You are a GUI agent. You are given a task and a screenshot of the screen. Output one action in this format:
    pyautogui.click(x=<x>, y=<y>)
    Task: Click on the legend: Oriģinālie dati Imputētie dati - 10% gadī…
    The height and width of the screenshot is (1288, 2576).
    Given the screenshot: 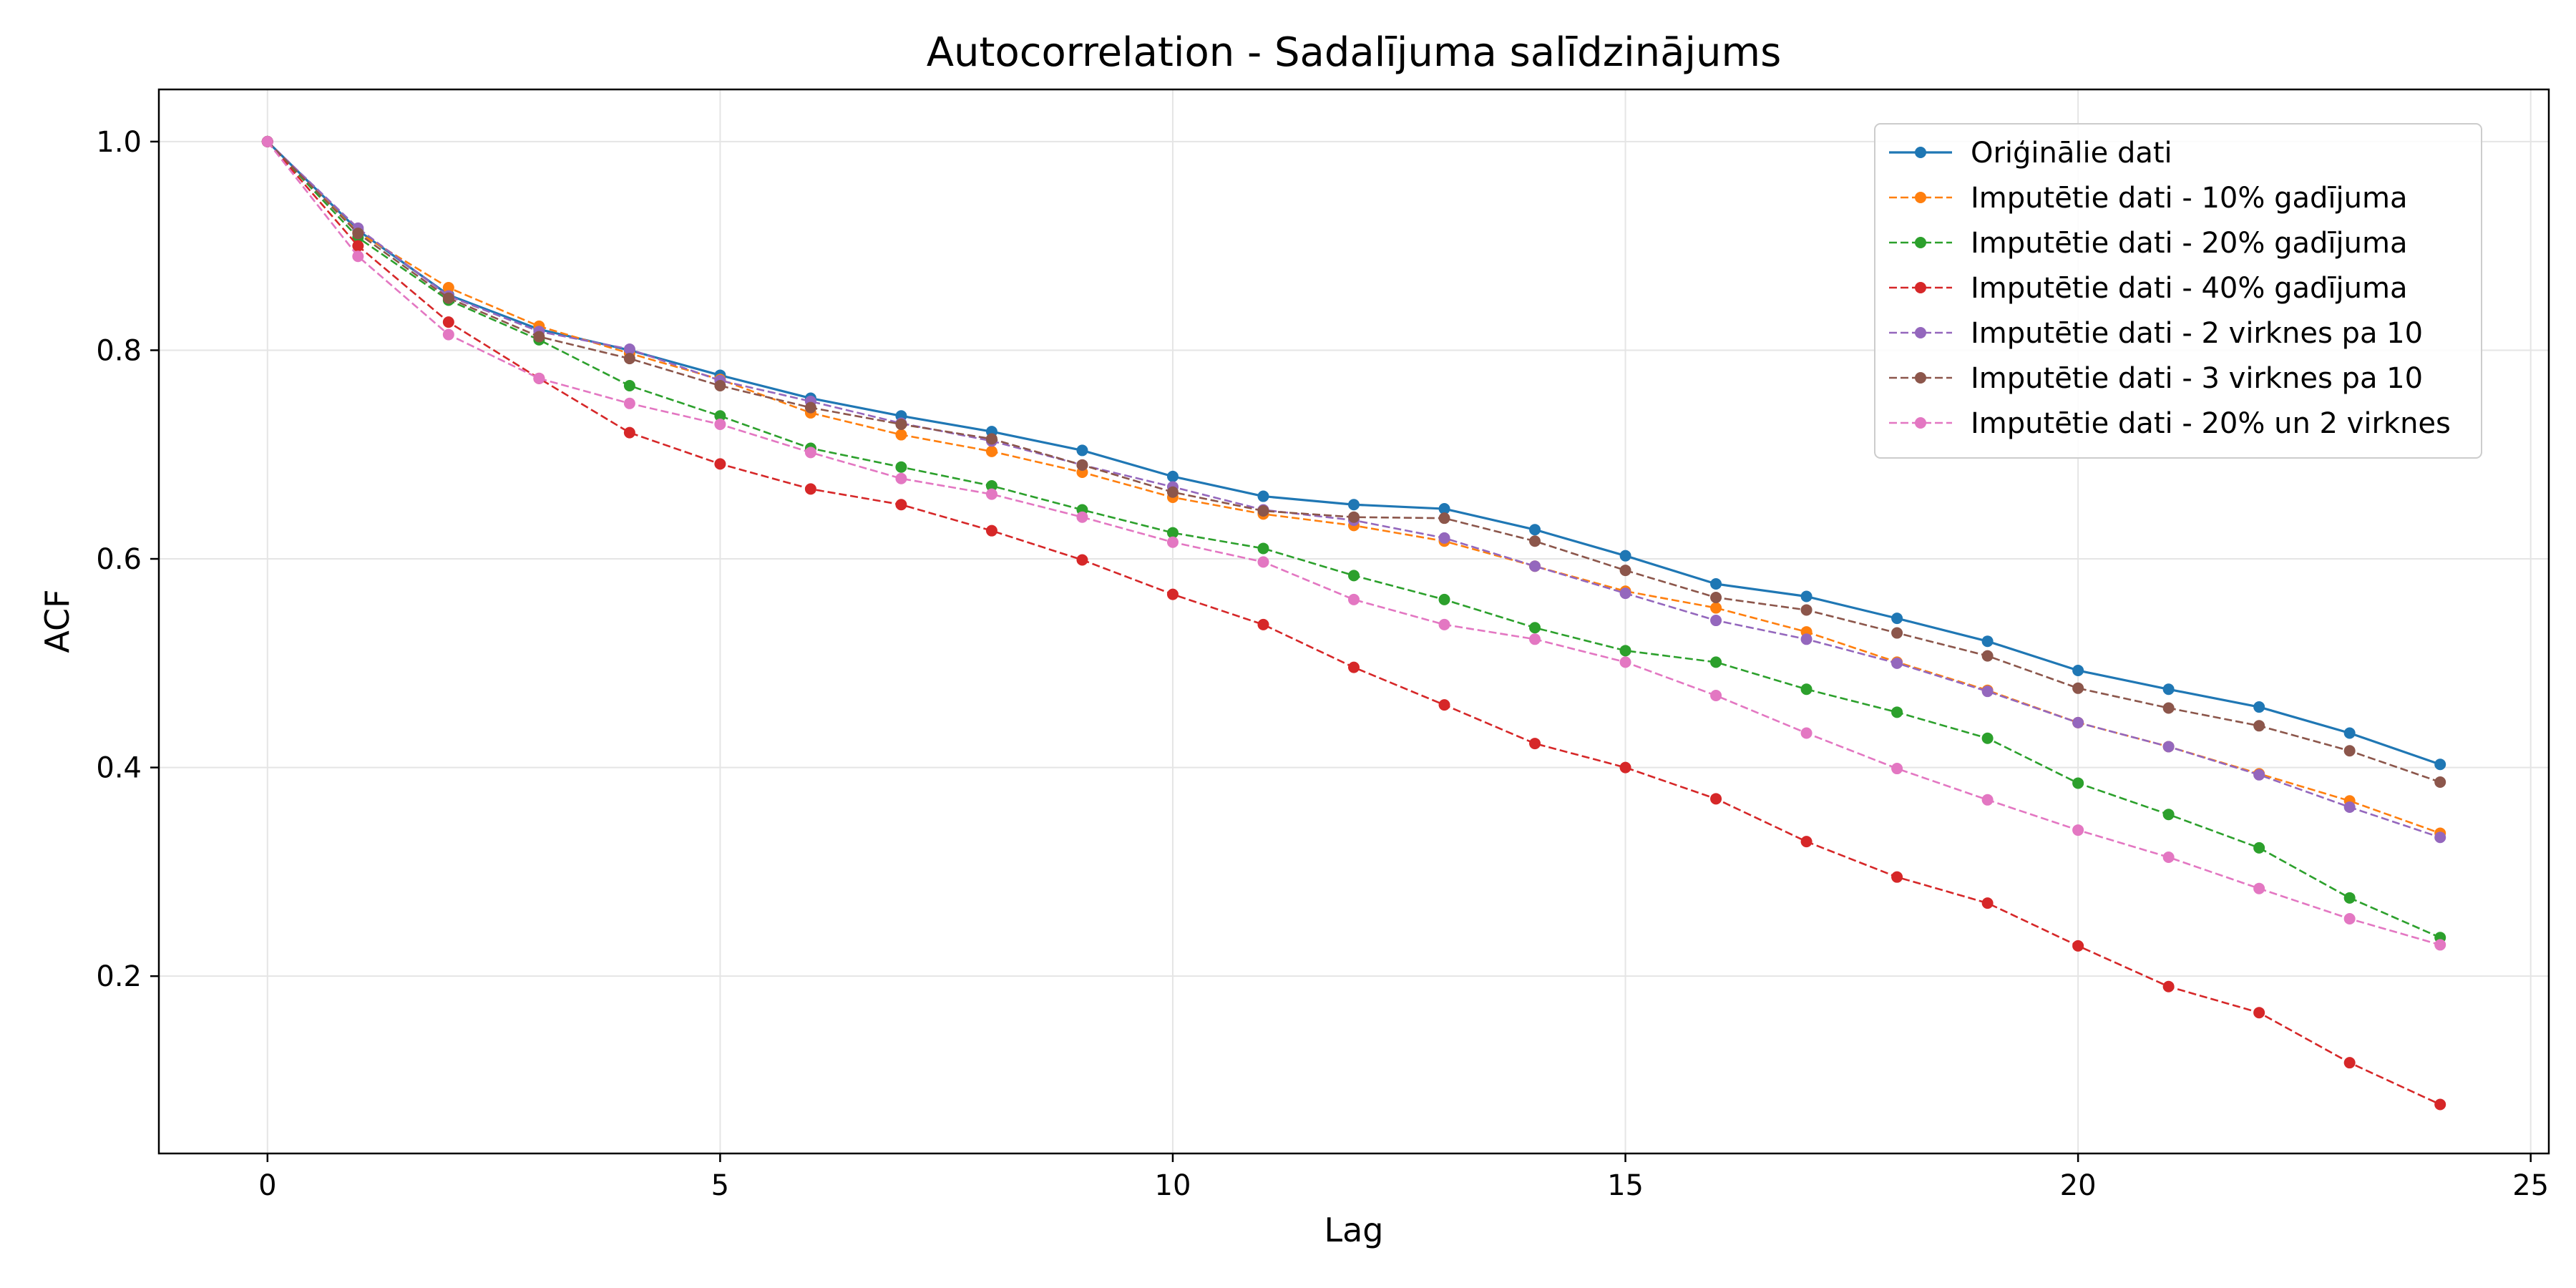 What is the action you would take?
    pyautogui.click(x=2178, y=291)
    